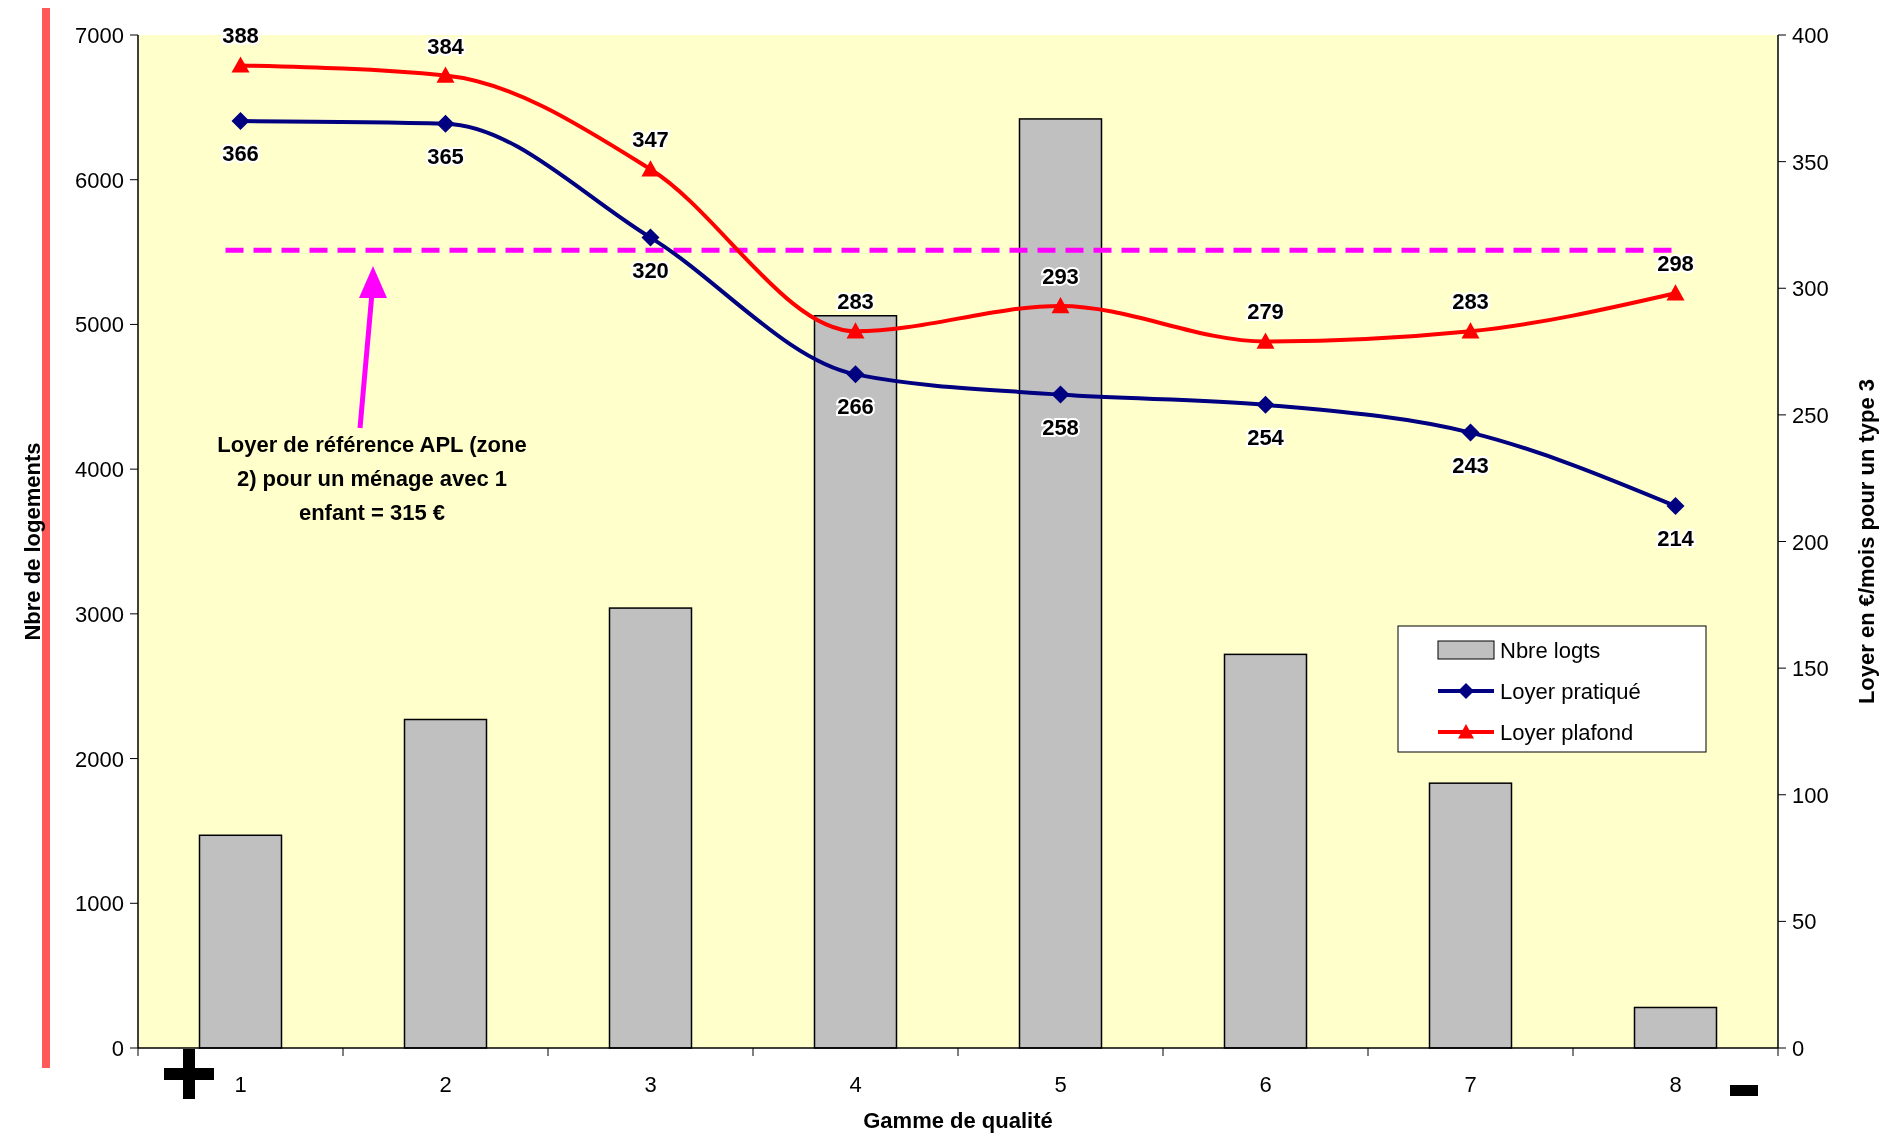 Image resolution: width=1892 pixels, height=1146 pixels. What do you see at coordinates (240, 154) in the screenshot?
I see `data-label: 366` at bounding box center [240, 154].